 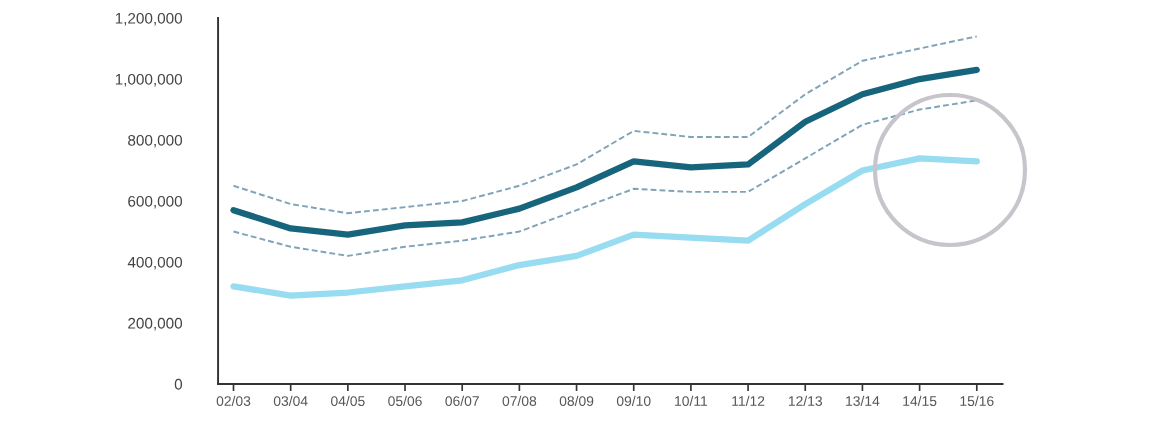 I want to click on x-tick-label: 06/07, so click(x=462, y=400).